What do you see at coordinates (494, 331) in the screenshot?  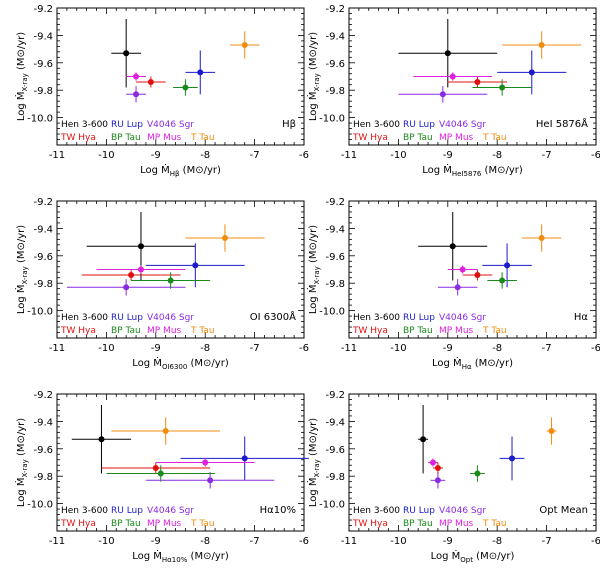 I see `legend-t-tau: T Tau` at bounding box center [494, 331].